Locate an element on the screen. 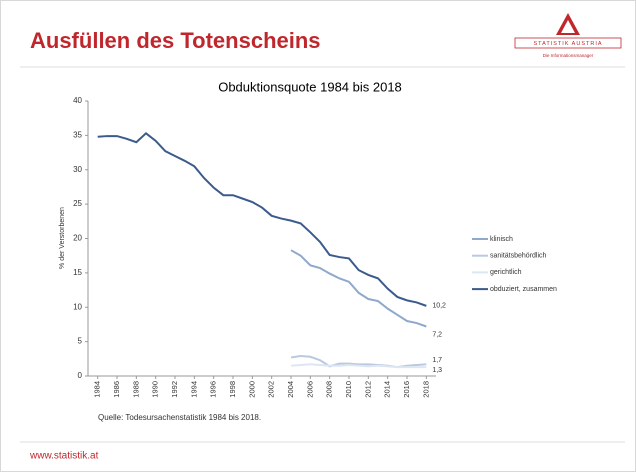  x-tick-label: 1996 is located at coordinates (213, 389).